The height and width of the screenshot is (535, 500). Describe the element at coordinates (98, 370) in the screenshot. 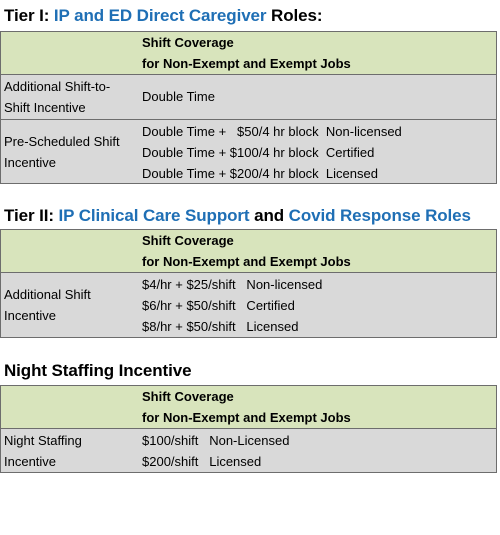

I see `night-title: Night Staffing Incentive` at that location.